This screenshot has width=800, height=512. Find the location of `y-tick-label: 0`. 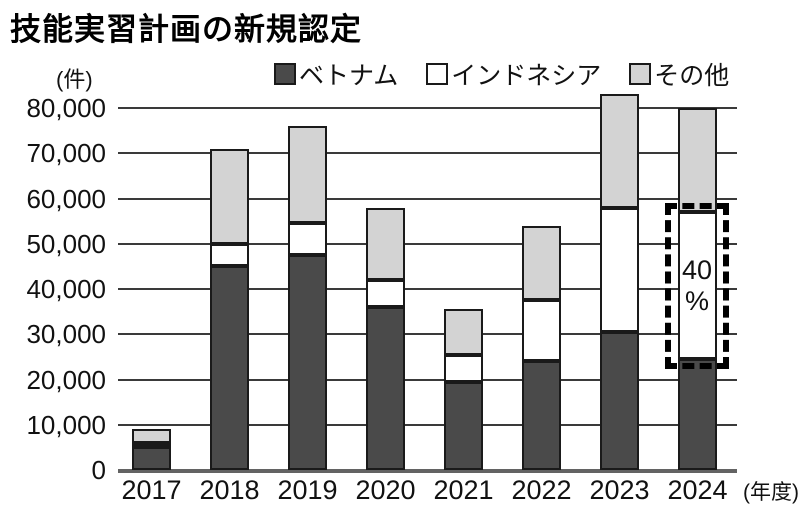

y-tick-label: 0 is located at coordinates (98, 470).